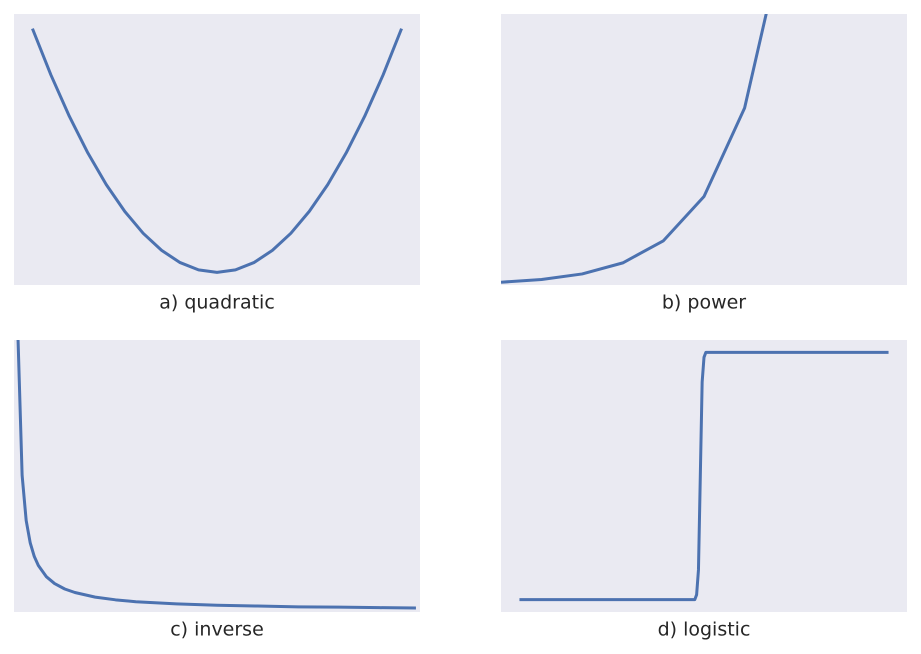 Image resolution: width=921 pixels, height=654 pixels. Describe the element at coordinates (634, 149) in the screenshot. I see `line` at that location.